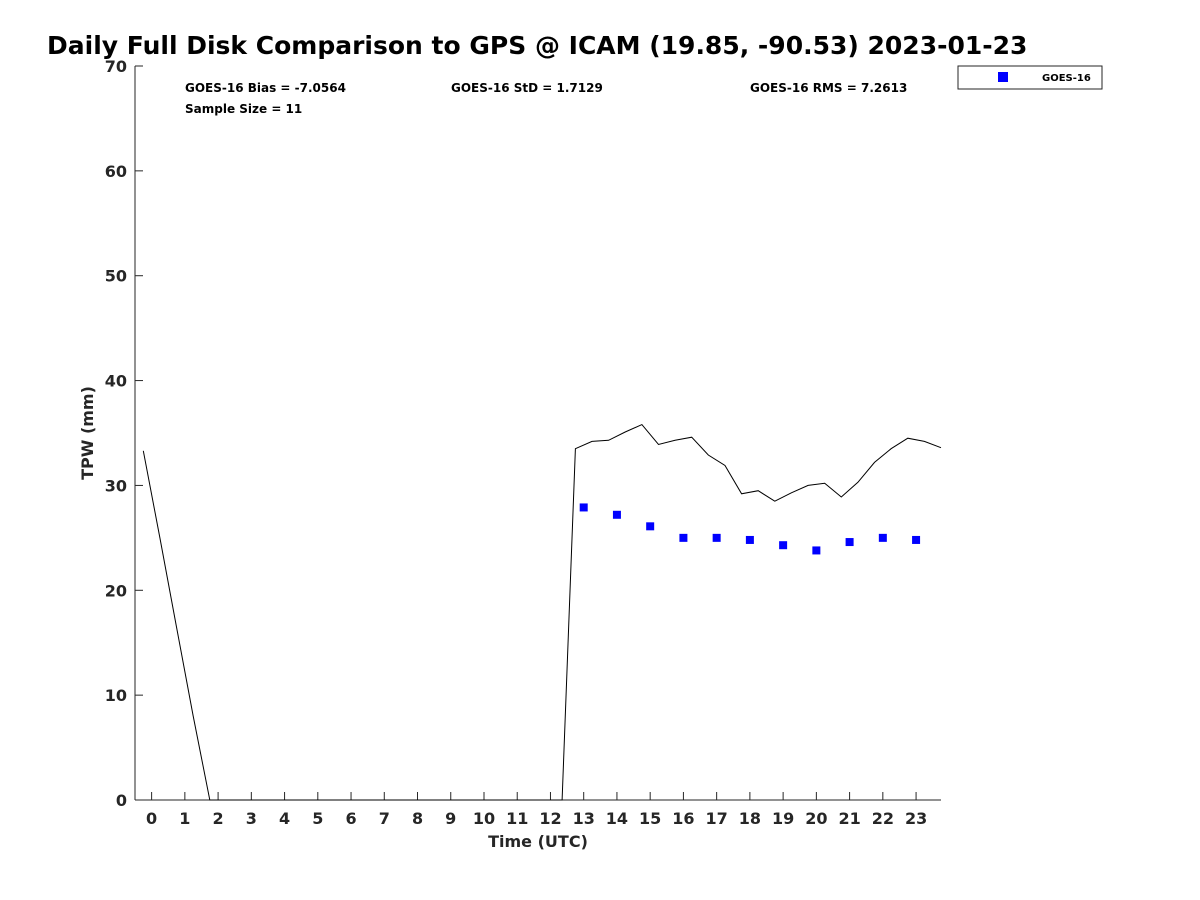  What do you see at coordinates (849, 818) in the screenshot?
I see `x-tick-label: 21` at bounding box center [849, 818].